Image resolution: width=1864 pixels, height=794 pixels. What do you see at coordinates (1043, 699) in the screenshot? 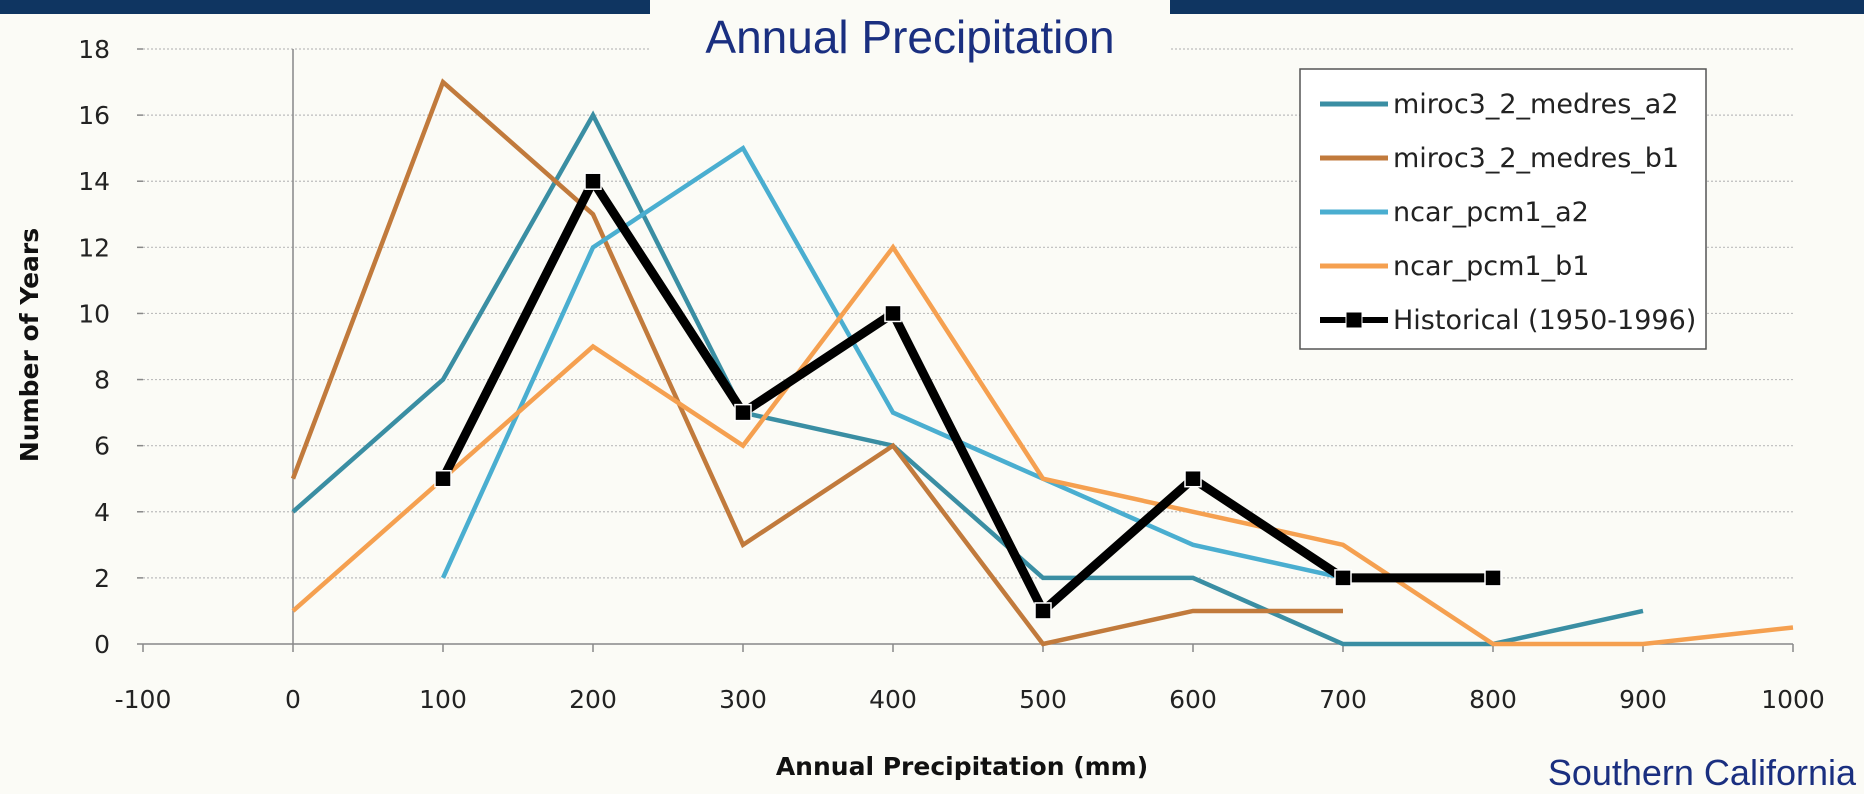
I see `x-tick-label: 500` at bounding box center [1043, 699].